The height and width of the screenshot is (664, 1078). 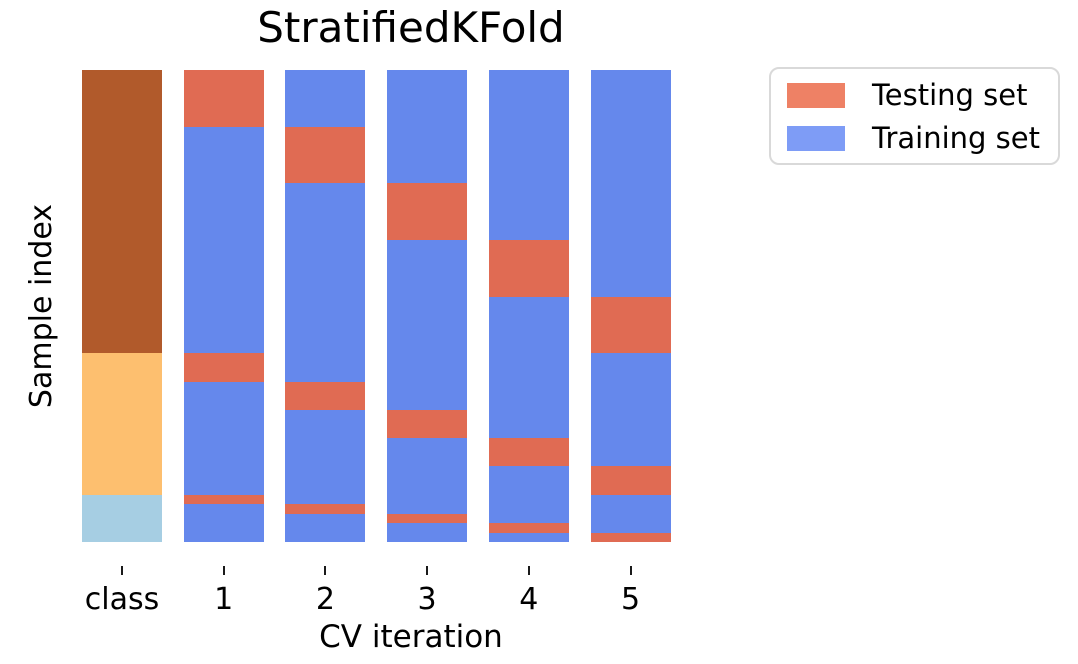 What do you see at coordinates (122, 424) in the screenshot?
I see `bar-segment-class1` at bounding box center [122, 424].